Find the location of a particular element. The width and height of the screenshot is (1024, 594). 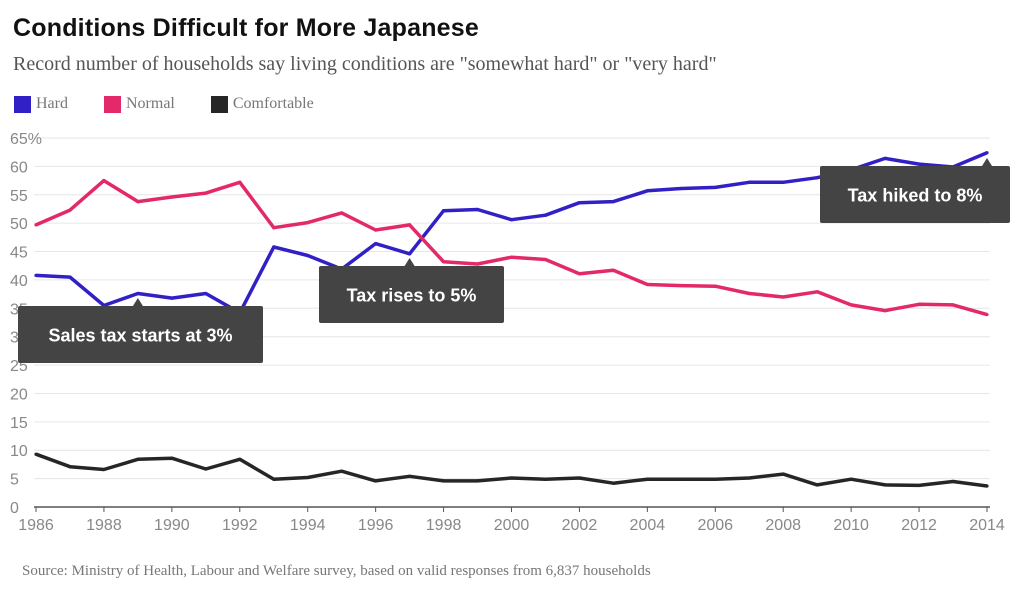

y-tick-label: 45 is located at coordinates (19, 253).